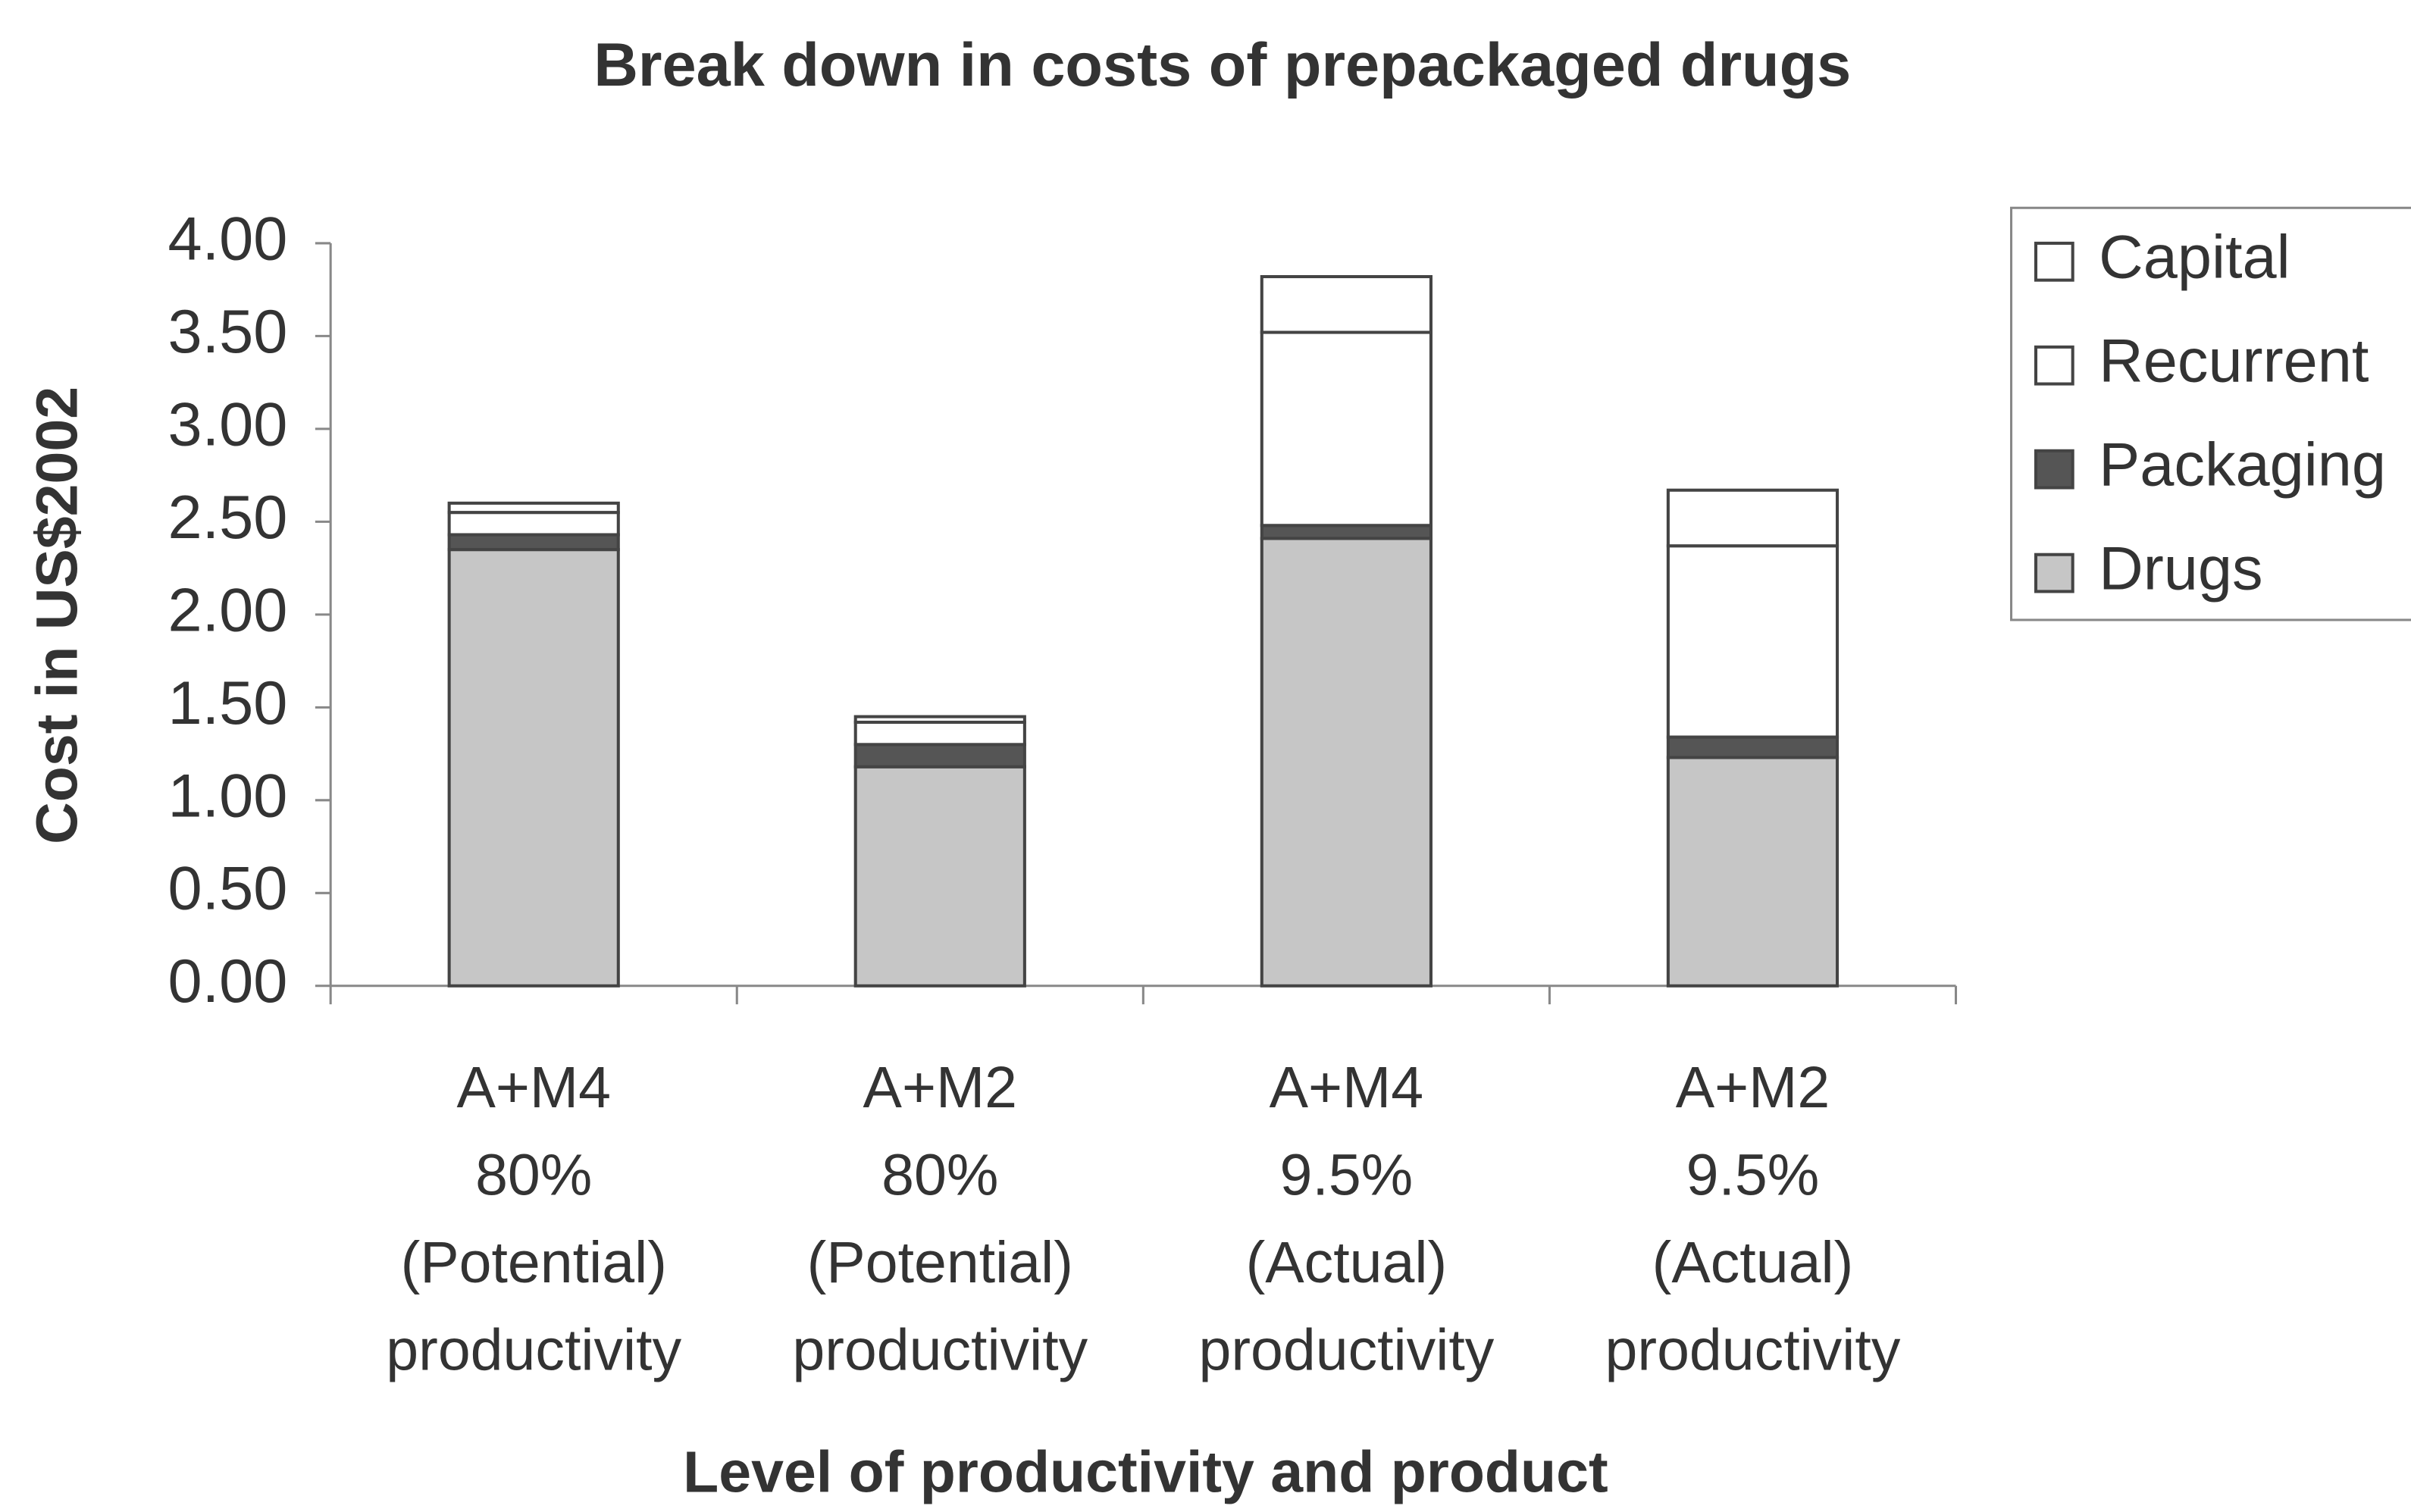 The height and width of the screenshot is (1512, 2411). I want to click on legend-label: Recurrent, so click(2234, 361).